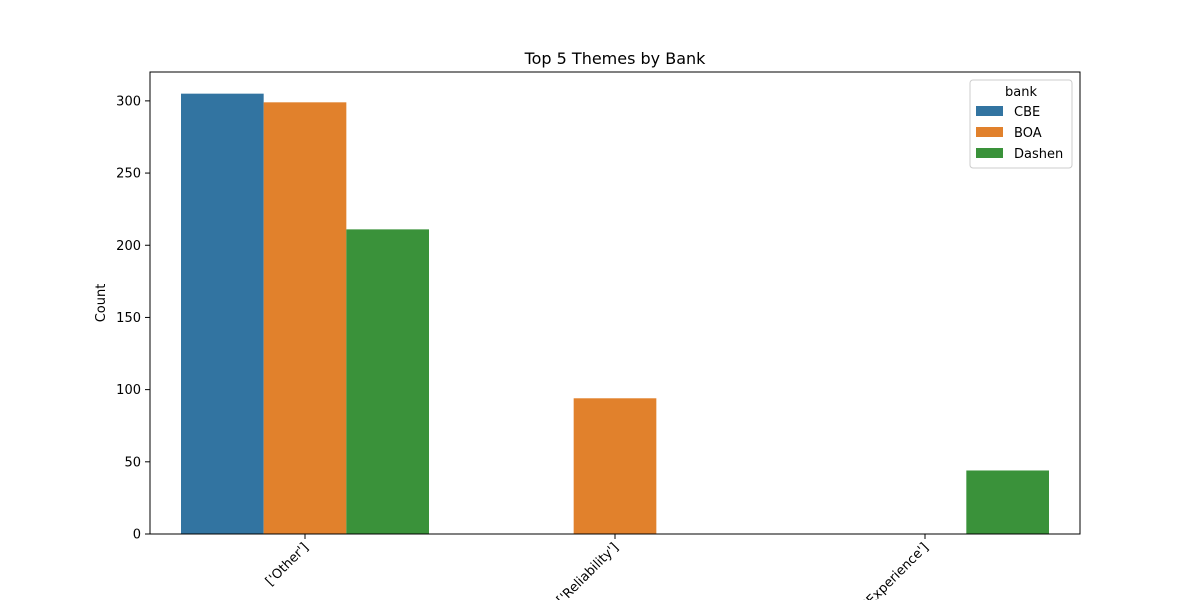 This screenshot has height=600, width=1200. Describe the element at coordinates (989, 111) in the screenshot. I see `legend-swatch-cbe` at that location.